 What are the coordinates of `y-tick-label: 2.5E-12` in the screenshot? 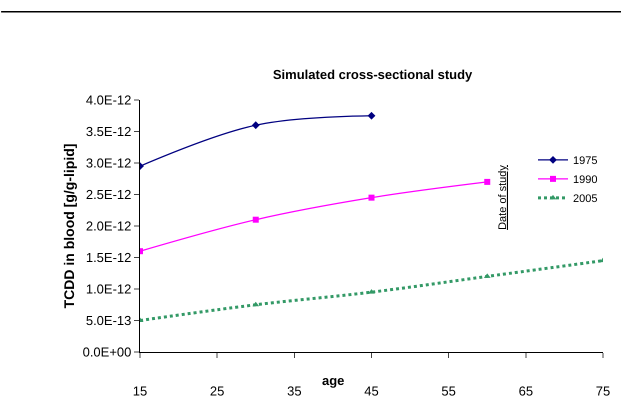 It's located at (109, 194).